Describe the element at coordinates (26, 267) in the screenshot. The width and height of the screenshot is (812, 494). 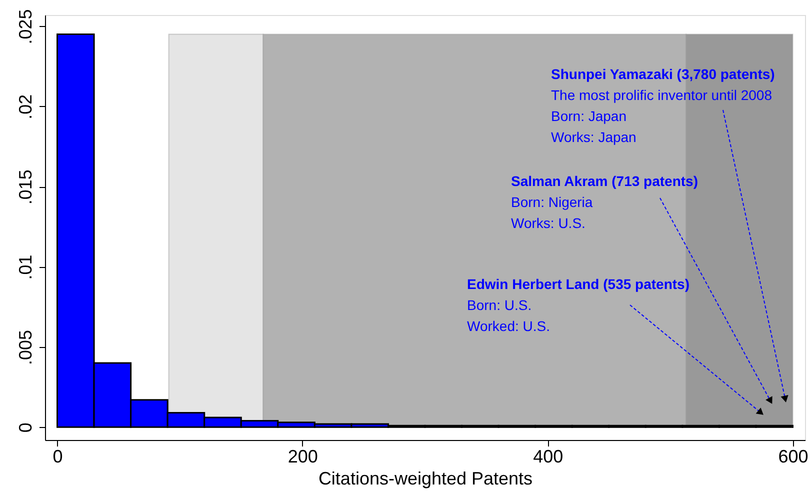
I see `y-tick-label: .01` at that location.